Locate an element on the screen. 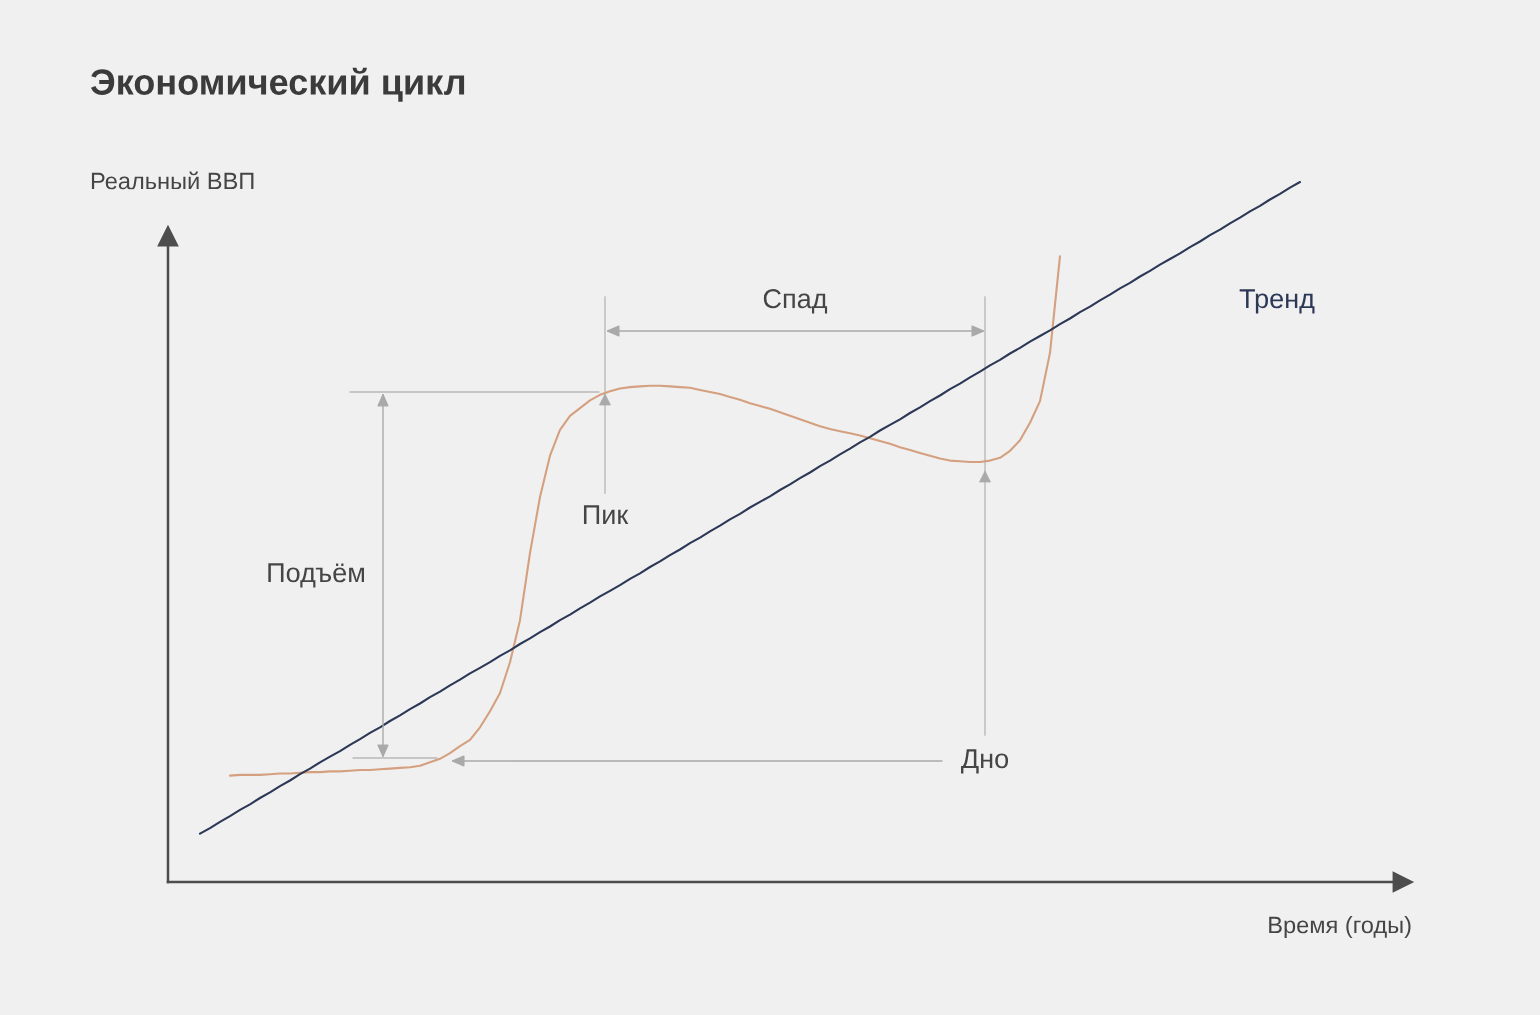 This screenshot has width=1540, height=1015. chart-title: Экономический цикл is located at coordinates (277, 84).